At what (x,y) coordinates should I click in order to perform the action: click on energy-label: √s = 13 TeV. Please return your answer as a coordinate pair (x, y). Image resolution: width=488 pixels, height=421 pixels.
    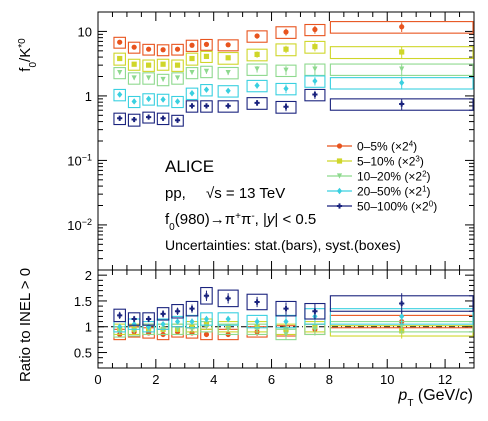
    Looking at the image, I should click on (245, 193).